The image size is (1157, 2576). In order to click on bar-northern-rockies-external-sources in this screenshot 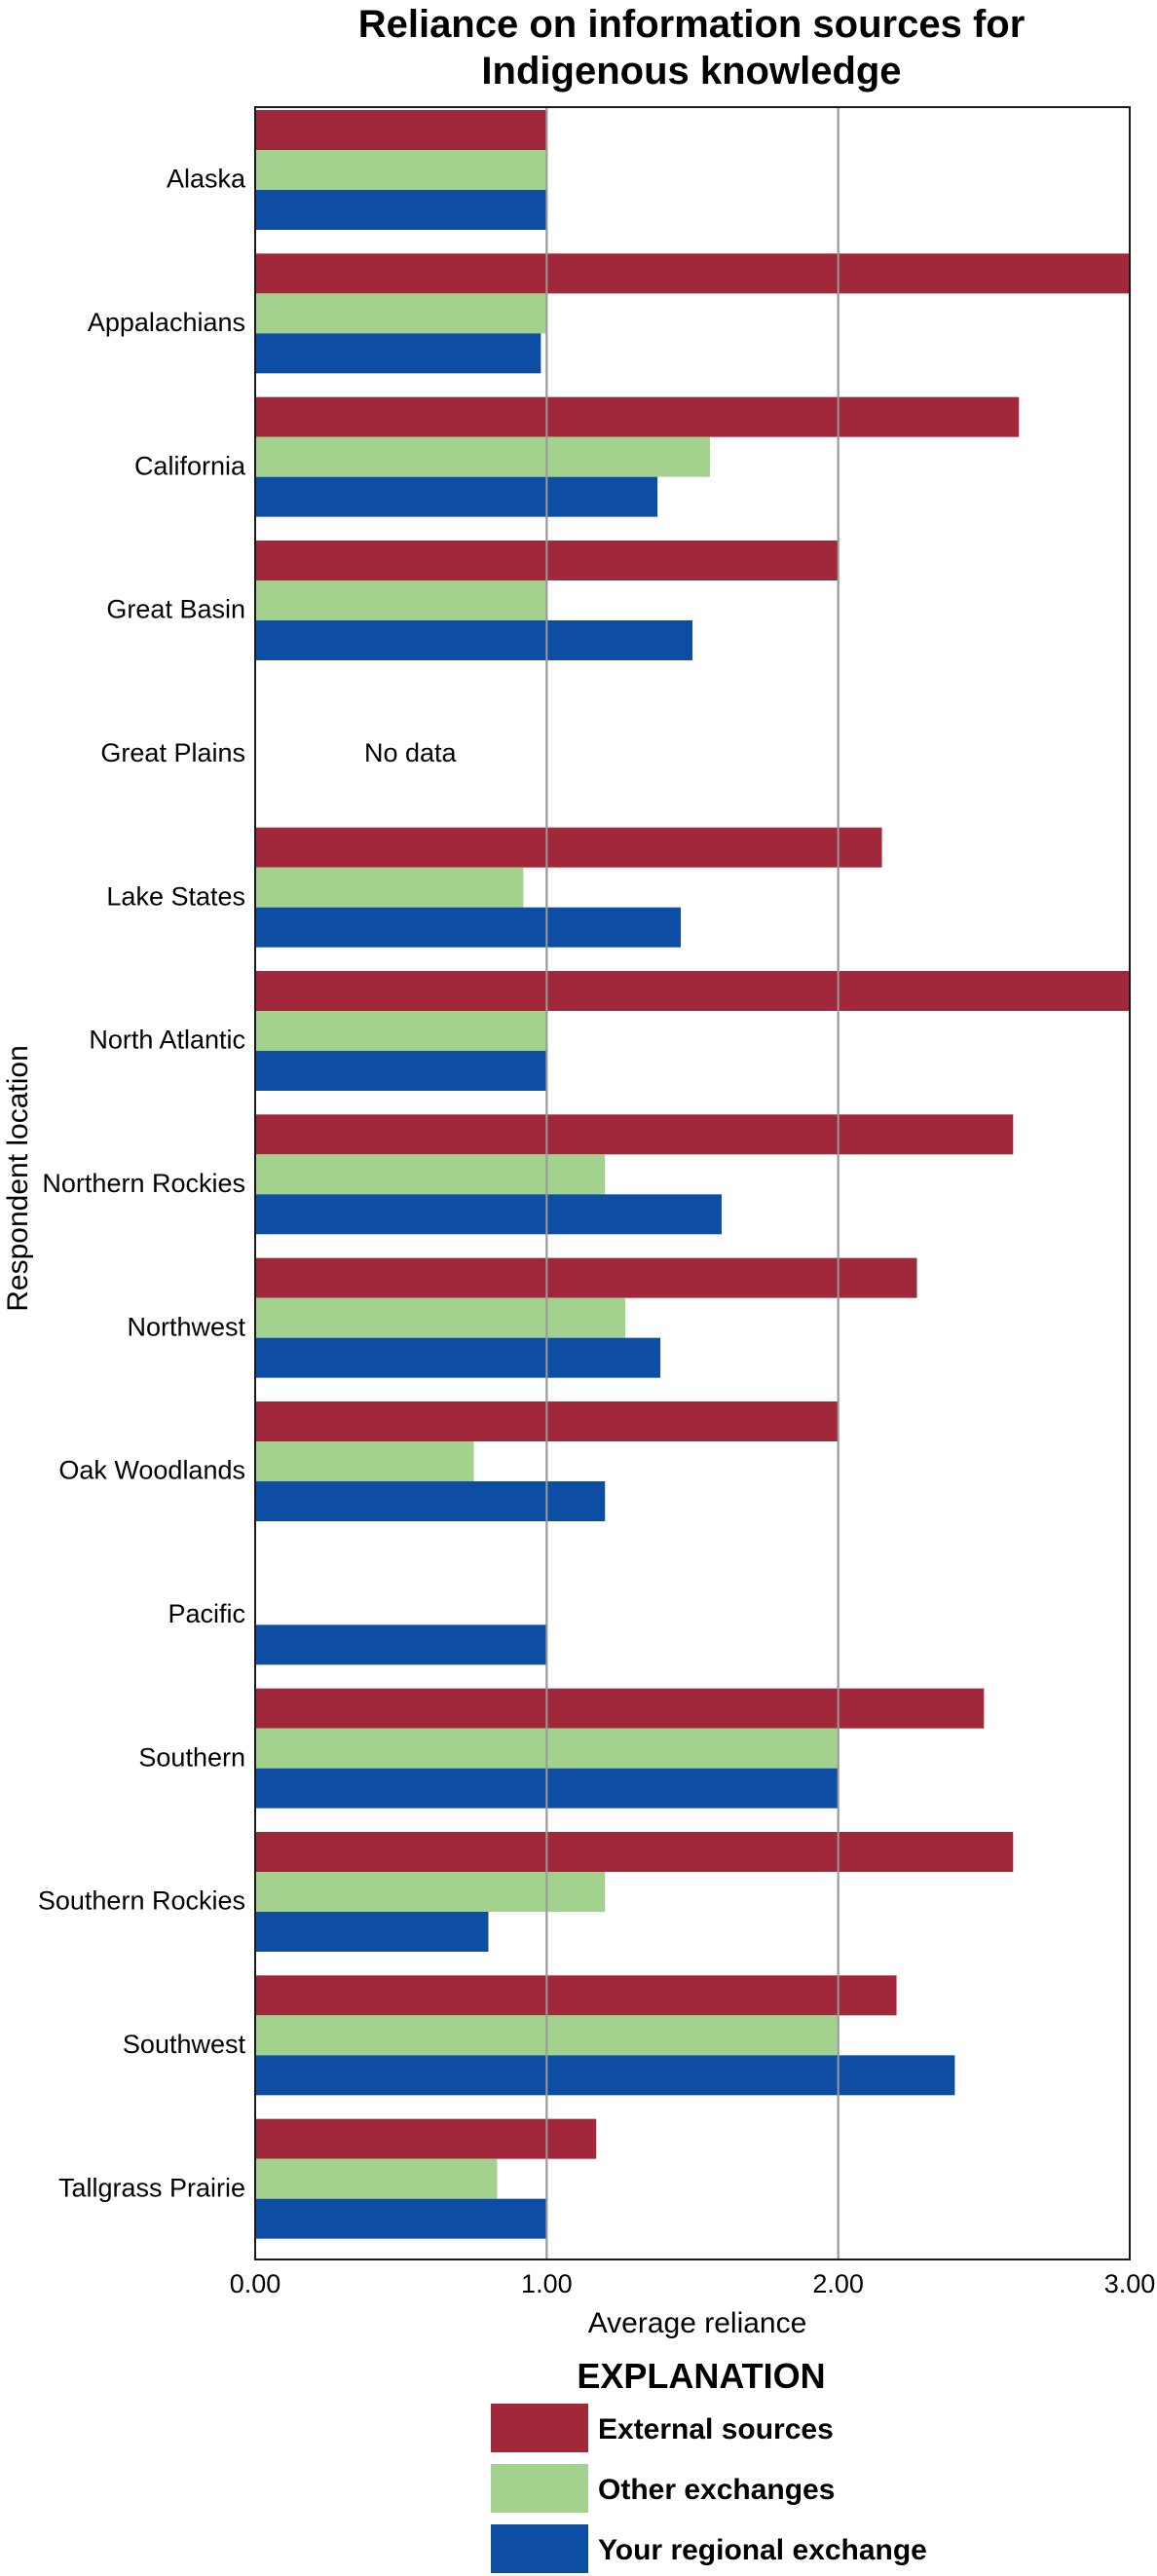, I will do `click(635, 1134)`.